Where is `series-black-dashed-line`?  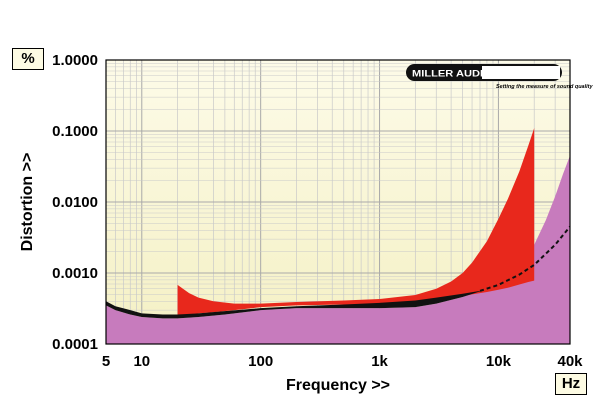
series-black-dashed-line is located at coordinates (524, 258).